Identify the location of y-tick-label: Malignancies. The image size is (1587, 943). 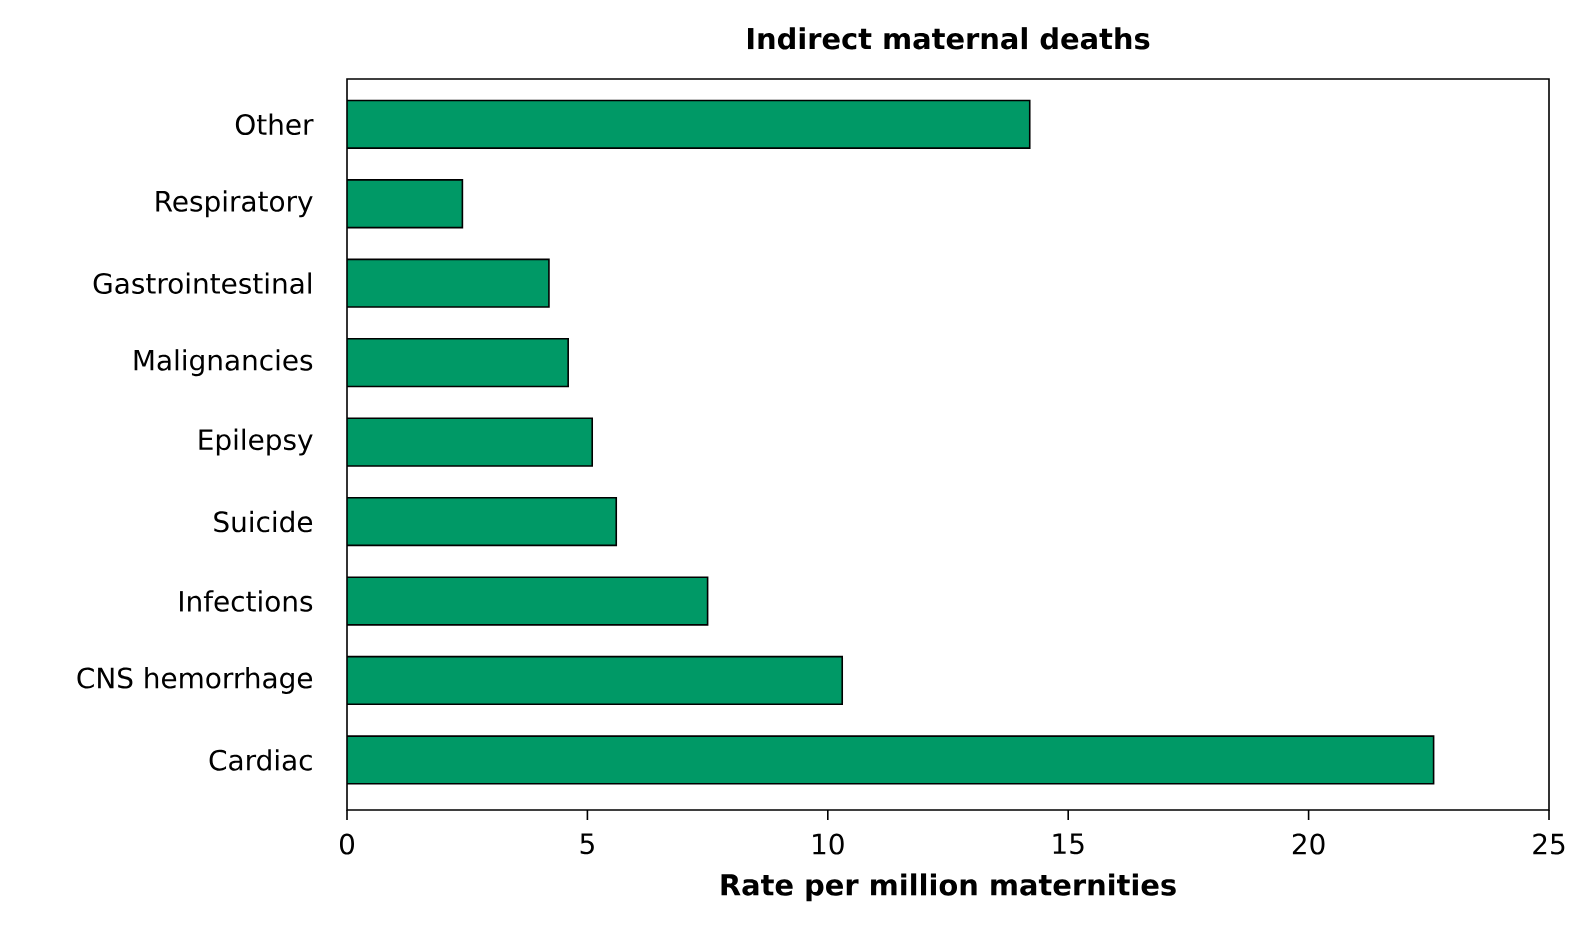
(223, 363).